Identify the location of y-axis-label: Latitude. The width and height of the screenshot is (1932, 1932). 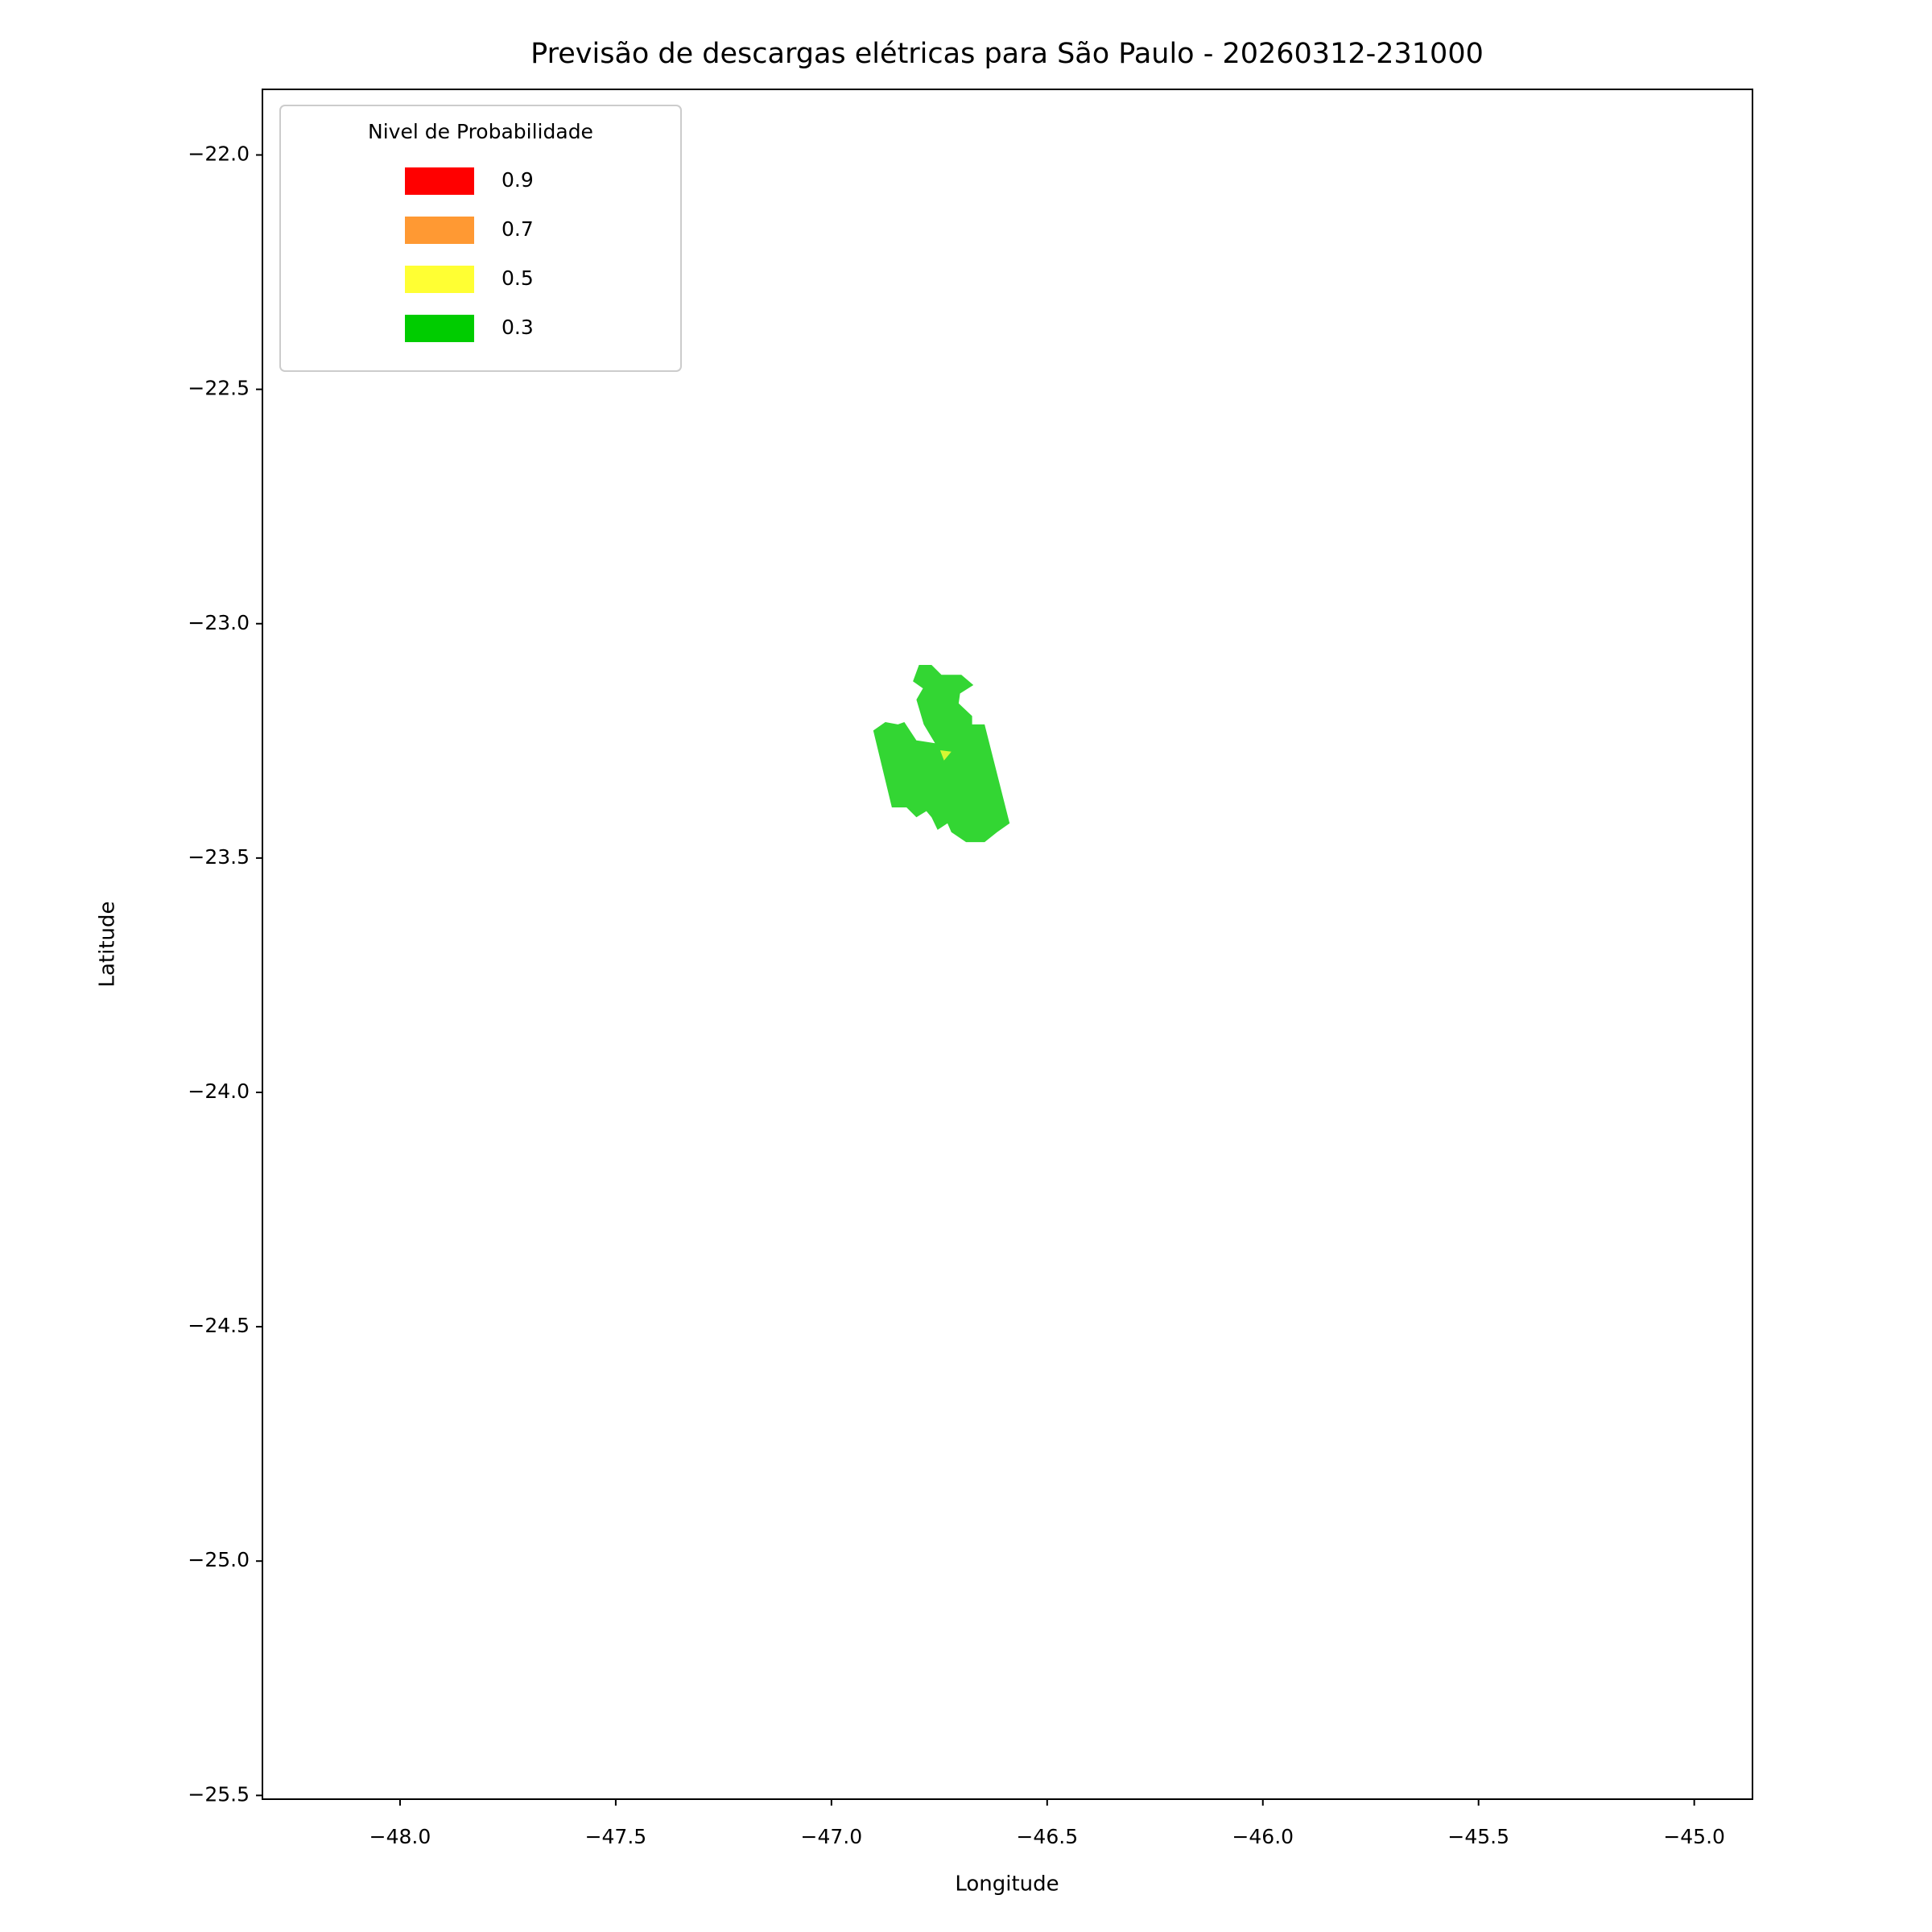
(108, 944).